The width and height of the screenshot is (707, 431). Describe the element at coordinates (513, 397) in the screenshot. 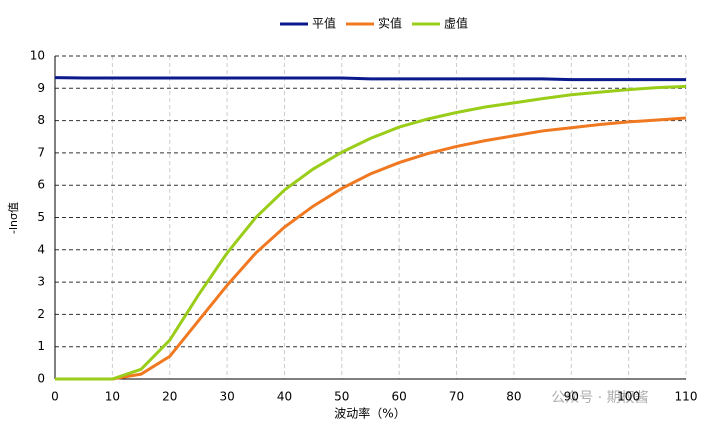

I see `x-tick-label: 80` at that location.